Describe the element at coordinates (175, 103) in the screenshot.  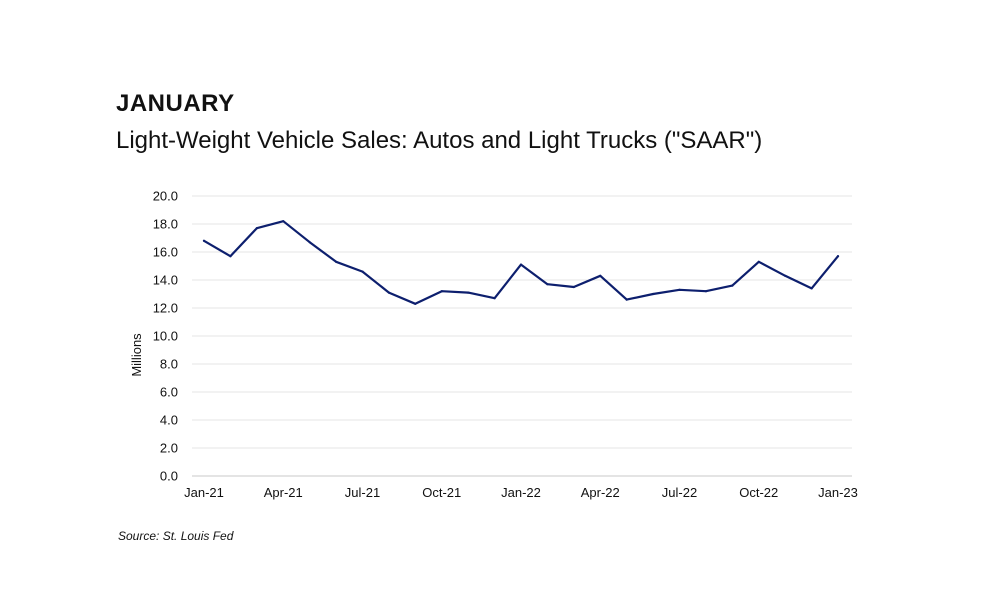
I see `chart-heading: JANUARY` at that location.